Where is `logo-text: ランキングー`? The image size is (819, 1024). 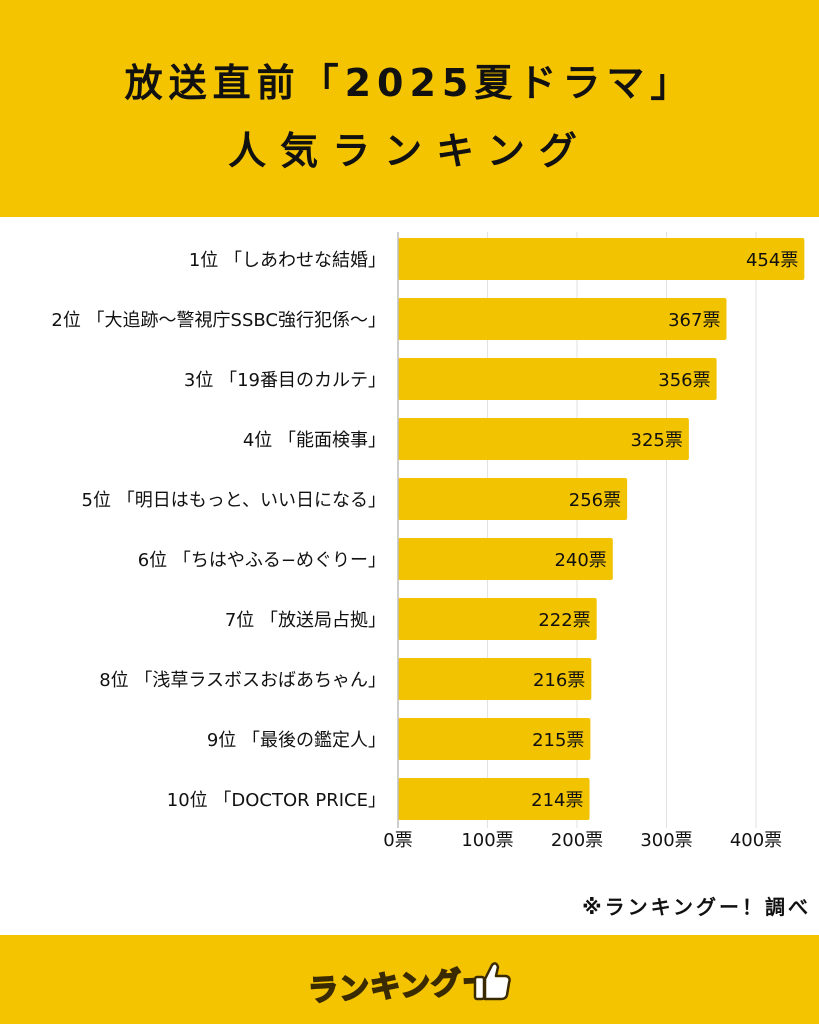
logo-text: ランキングー is located at coordinates (400, 986).